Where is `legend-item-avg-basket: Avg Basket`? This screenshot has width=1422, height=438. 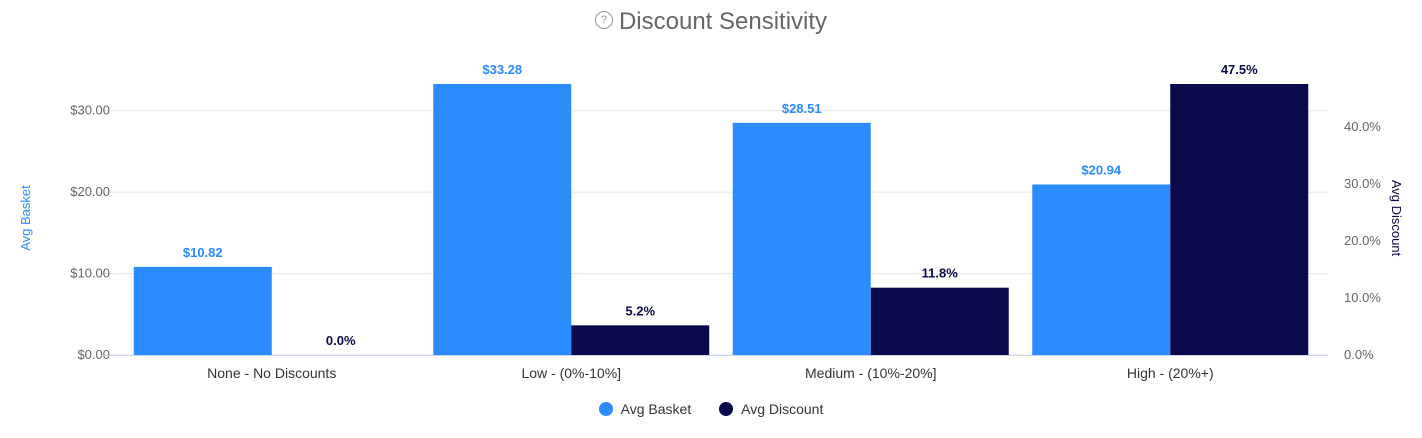
legend-item-avg-basket: Avg Basket is located at coordinates (645, 409).